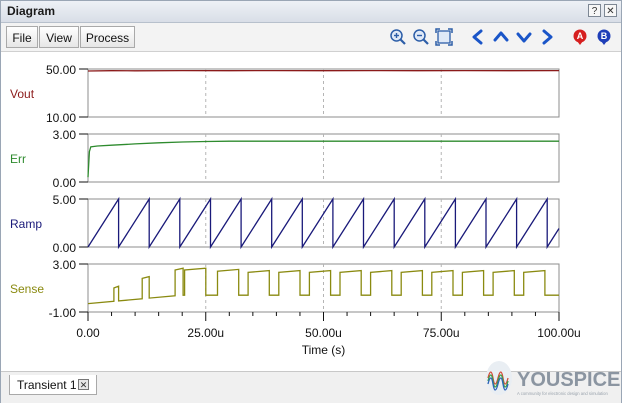 This screenshot has height=403, width=622. I want to click on y-tick-label: 50.00, so click(61, 70).